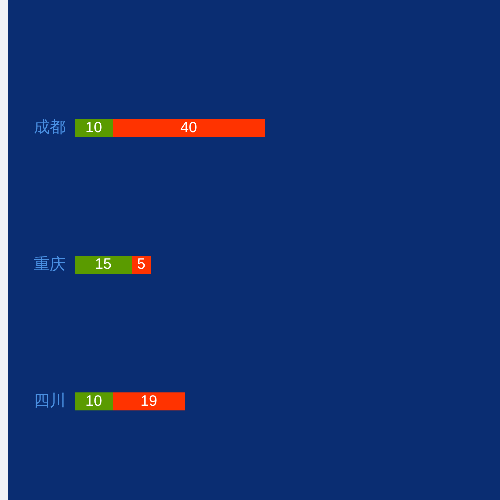  What do you see at coordinates (141, 265) in the screenshot?
I see `data-label: 5` at bounding box center [141, 265].